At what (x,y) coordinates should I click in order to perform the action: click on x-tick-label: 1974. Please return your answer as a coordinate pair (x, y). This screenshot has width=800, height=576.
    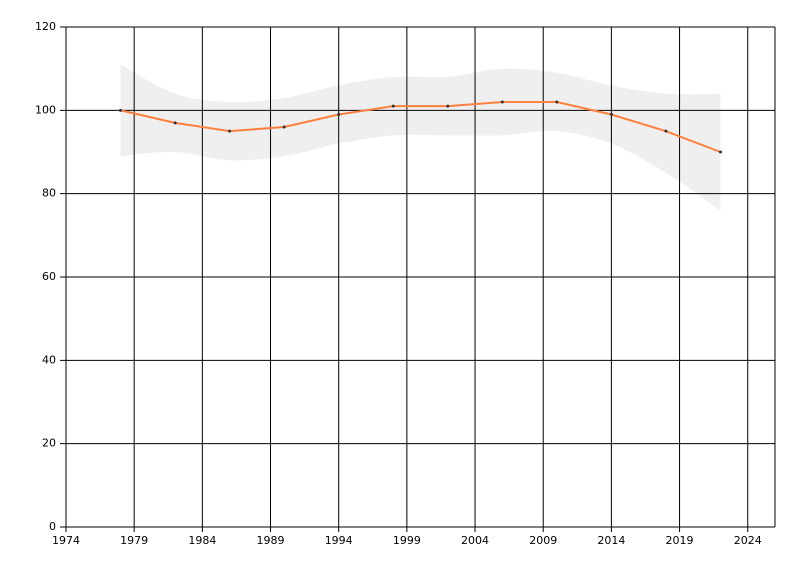
    Looking at the image, I should click on (66, 540).